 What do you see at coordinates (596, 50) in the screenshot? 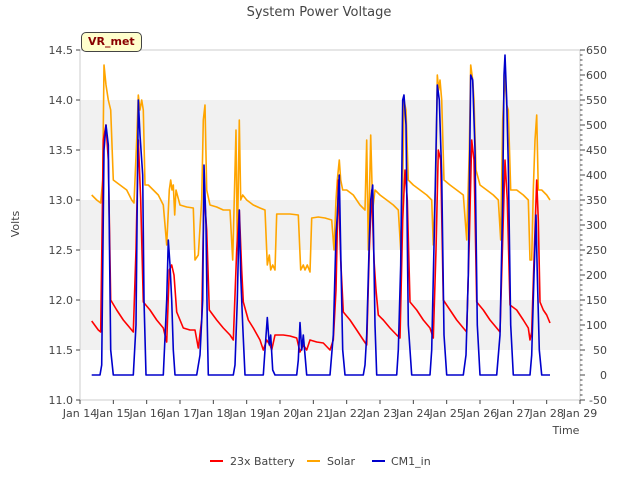
I see `y-tick-label-right: 650` at bounding box center [596, 50].